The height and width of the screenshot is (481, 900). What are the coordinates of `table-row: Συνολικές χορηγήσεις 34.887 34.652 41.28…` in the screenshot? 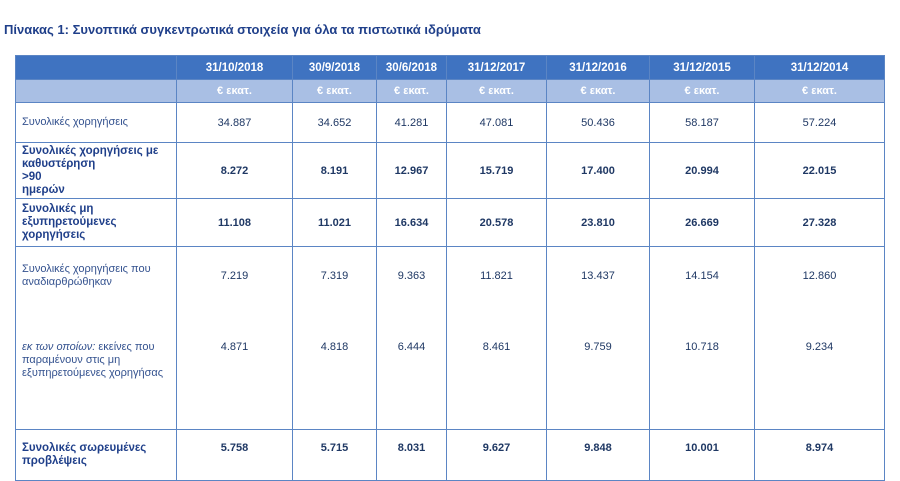 It's located at (450, 122).